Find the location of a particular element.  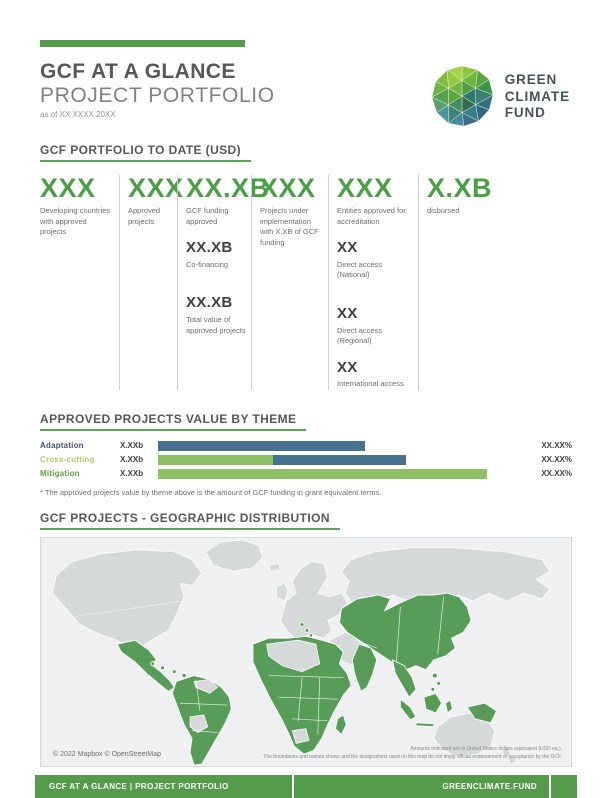

map-borders-gray is located at coordinates (129, 608).